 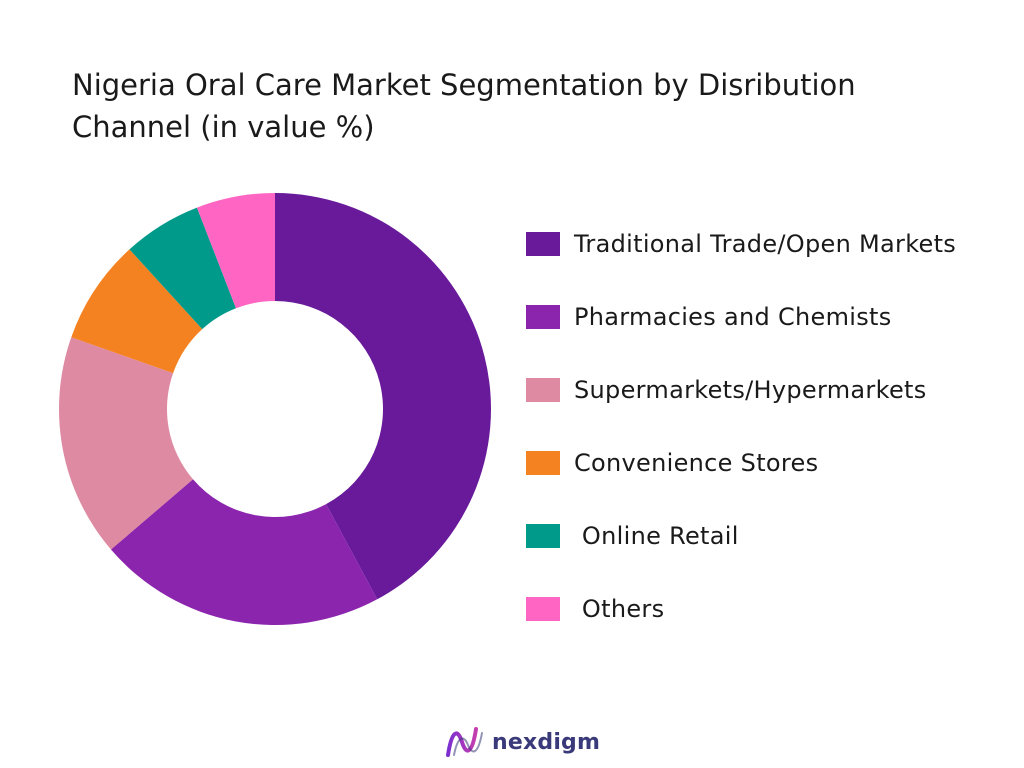 I want to click on legend-label: Convenience Stores, so click(x=696, y=462).